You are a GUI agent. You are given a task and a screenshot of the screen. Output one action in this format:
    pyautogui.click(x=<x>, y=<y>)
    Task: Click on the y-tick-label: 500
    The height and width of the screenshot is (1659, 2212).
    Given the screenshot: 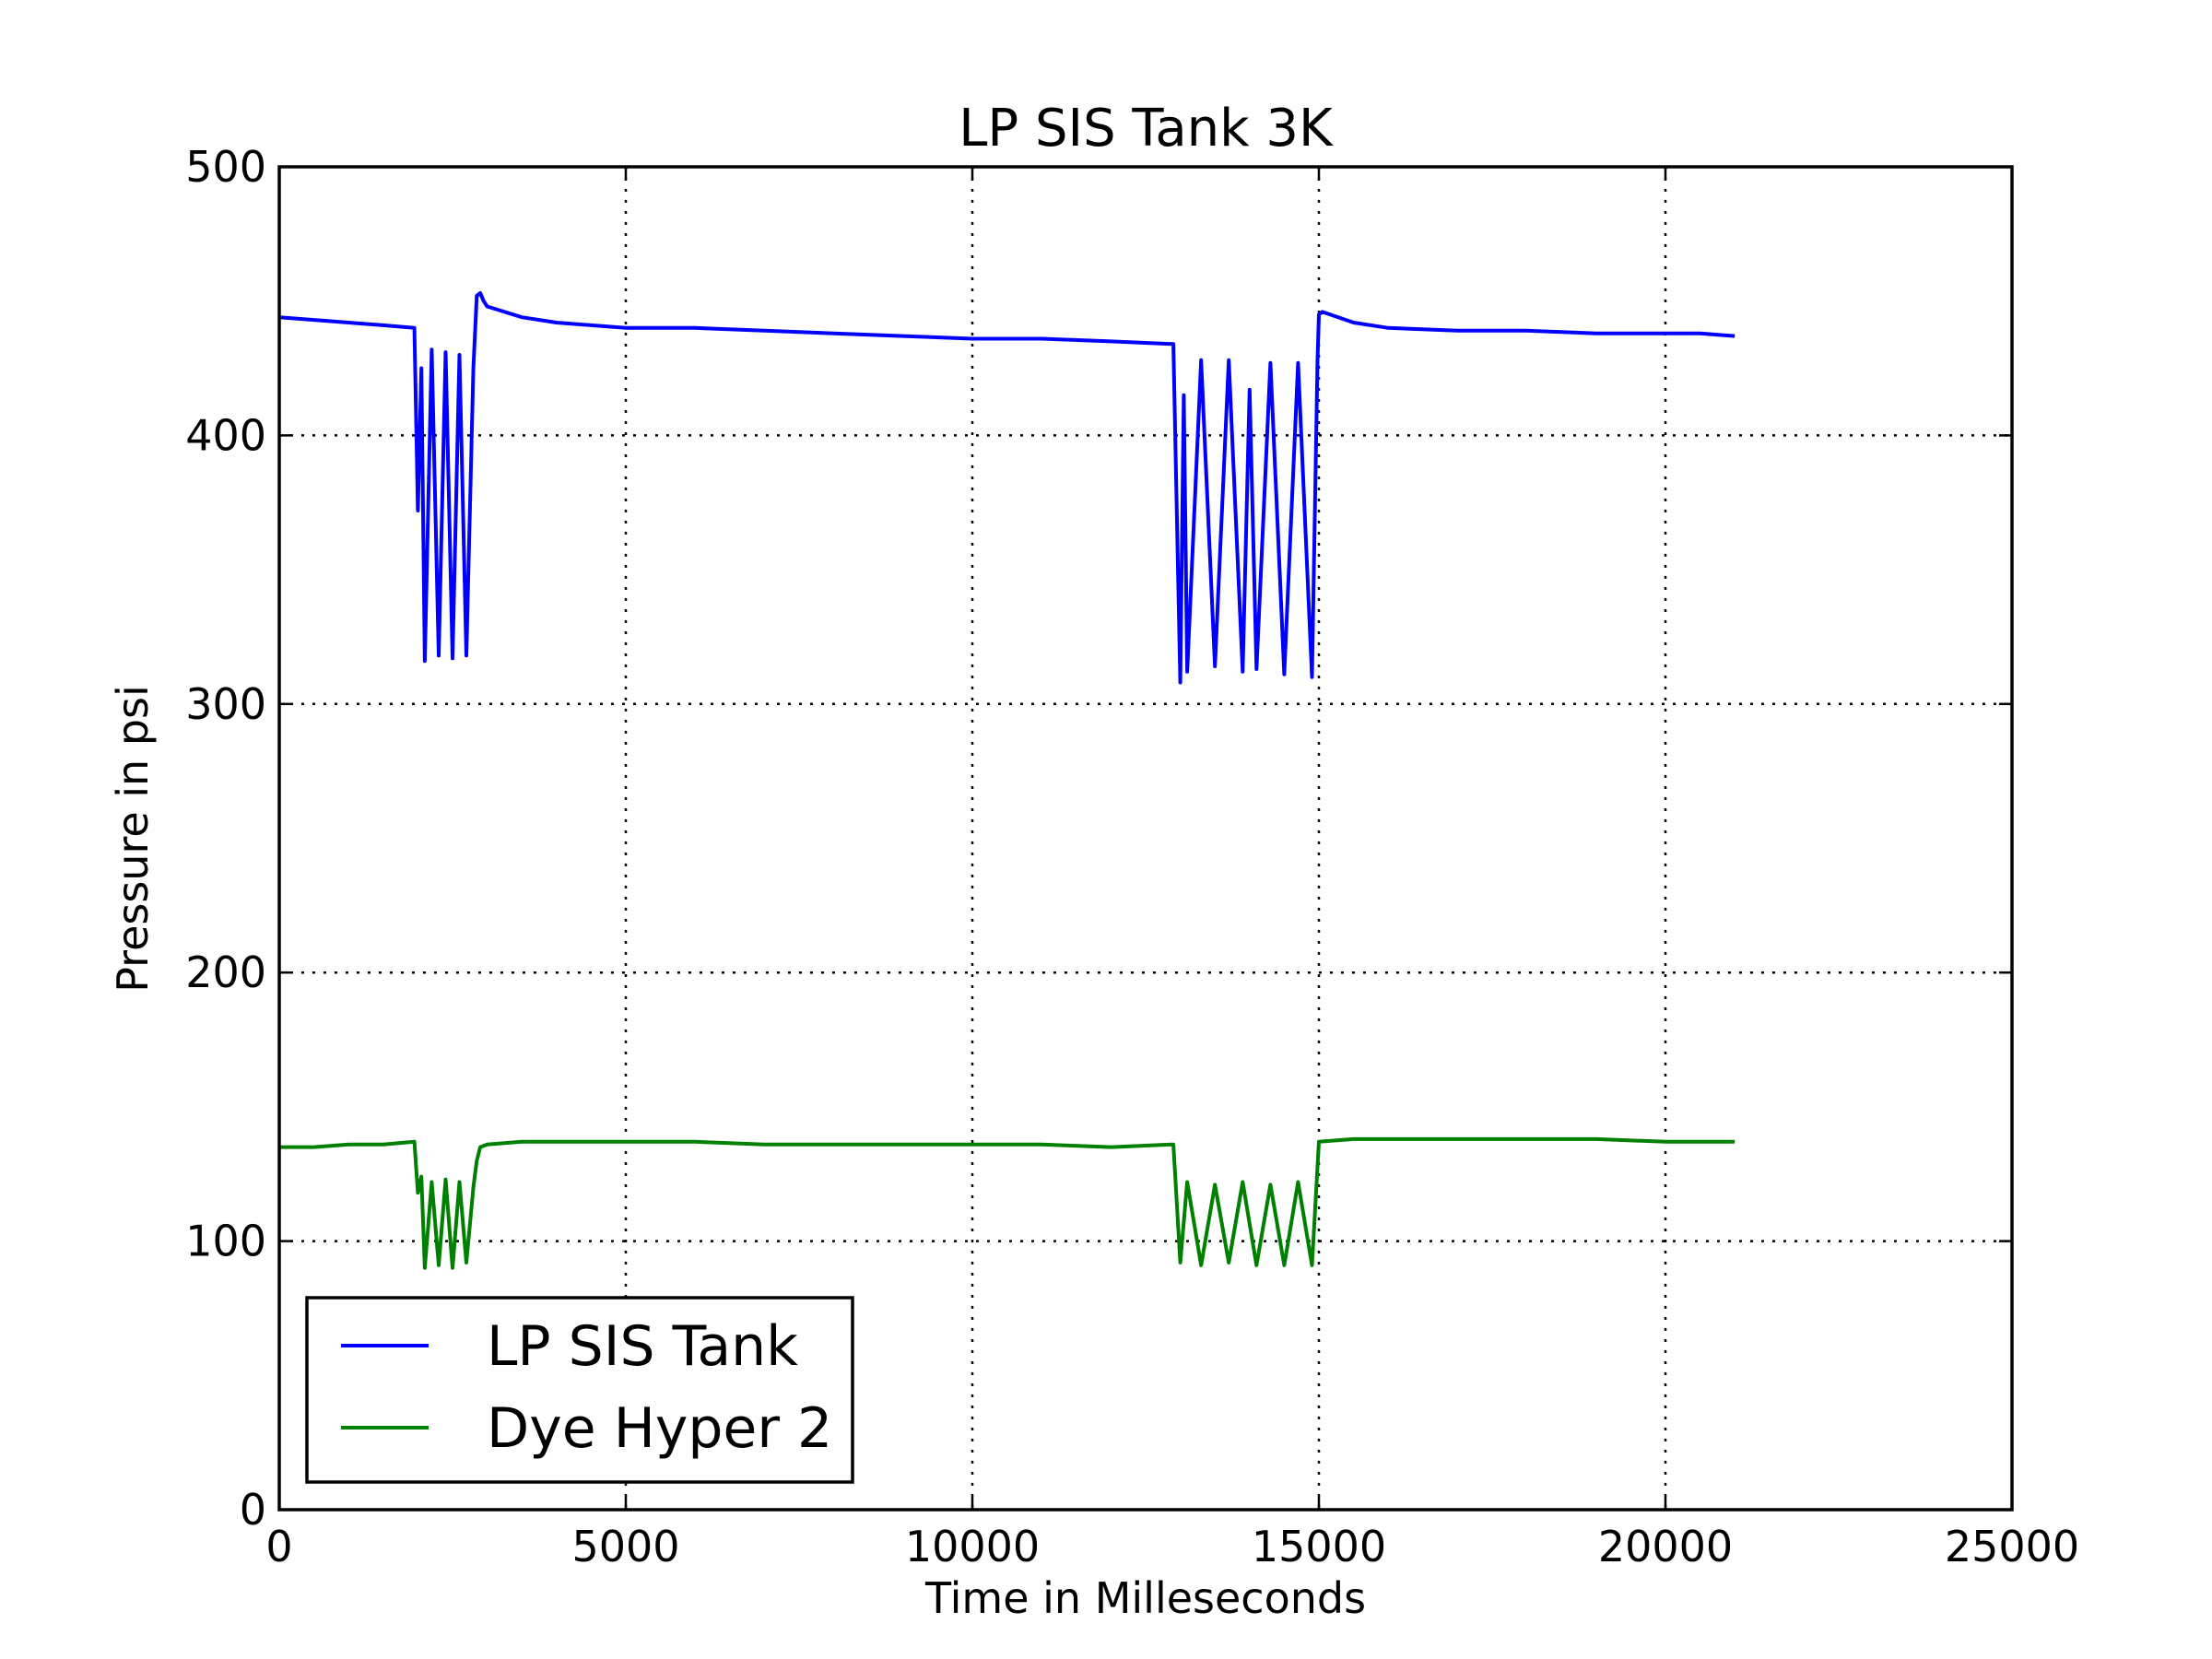 What is the action you would take?
    pyautogui.click(x=225, y=167)
    